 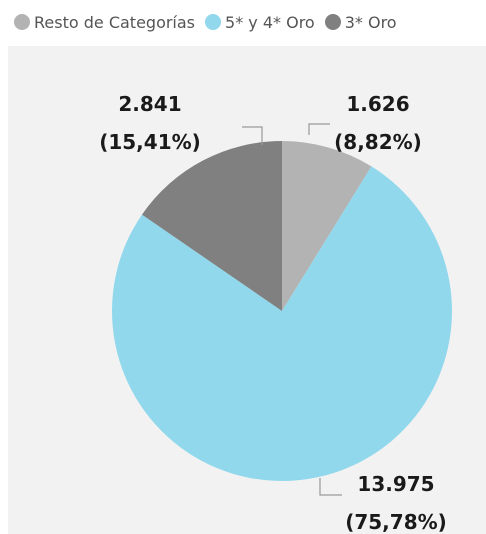 I want to click on legend-label-5-4-oro: 5* y 4* Oro, so click(x=270, y=22).